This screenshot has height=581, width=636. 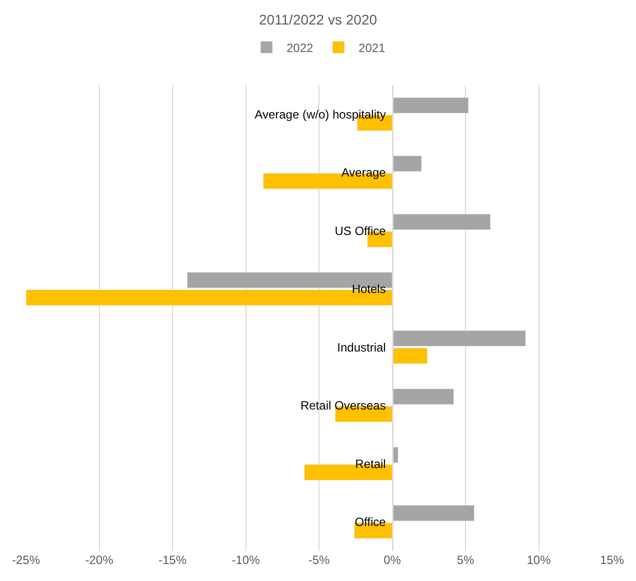 What do you see at coordinates (372, 47) in the screenshot?
I see `legend-label: 2021` at bounding box center [372, 47].